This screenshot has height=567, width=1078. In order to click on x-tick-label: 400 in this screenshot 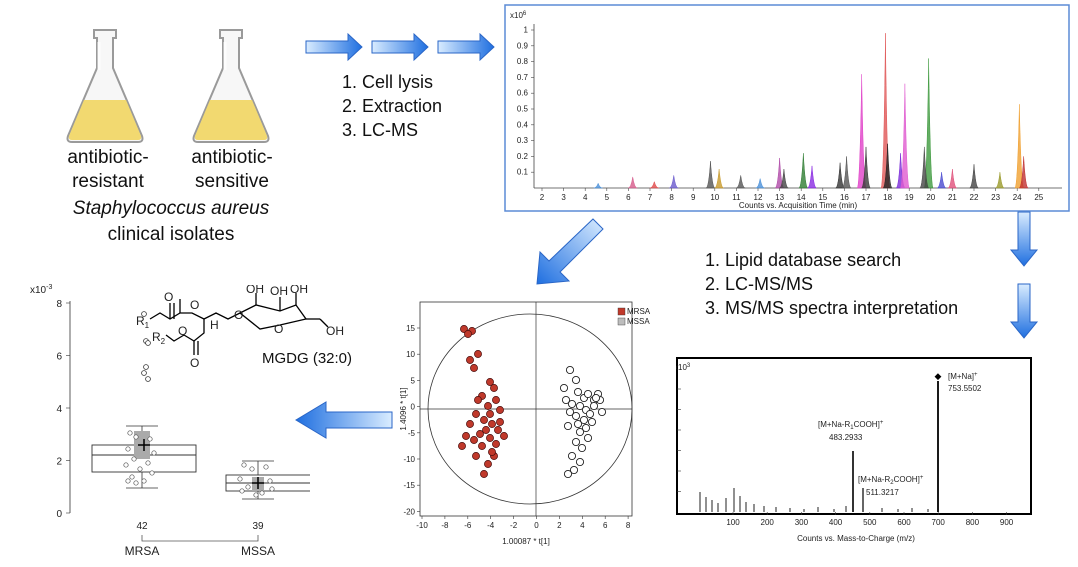, I will do `click(836, 522)`.